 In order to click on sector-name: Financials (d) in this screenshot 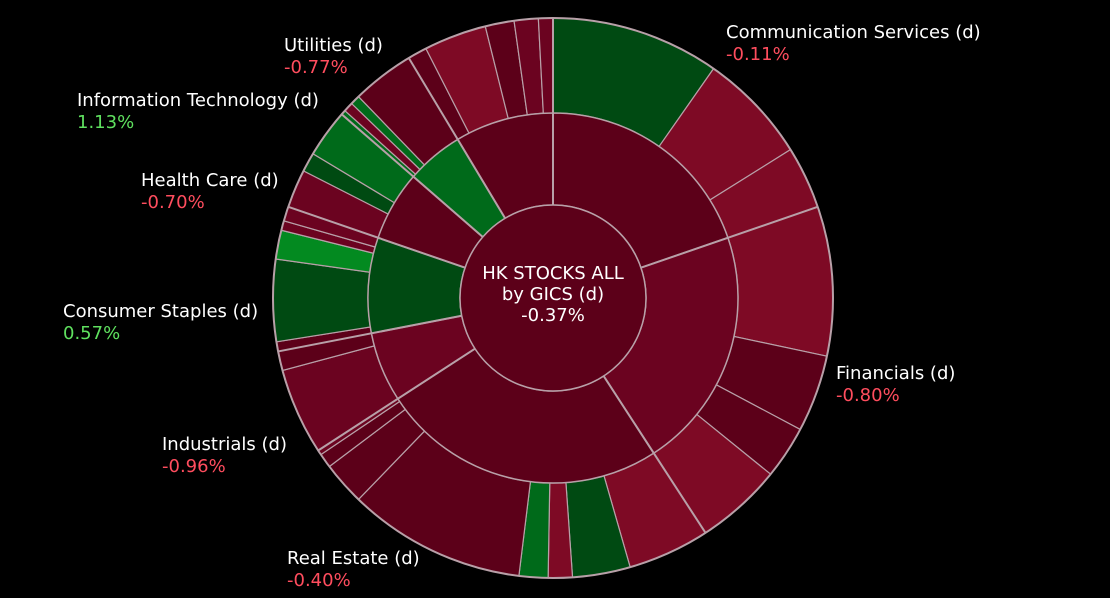, I will do `click(896, 373)`.